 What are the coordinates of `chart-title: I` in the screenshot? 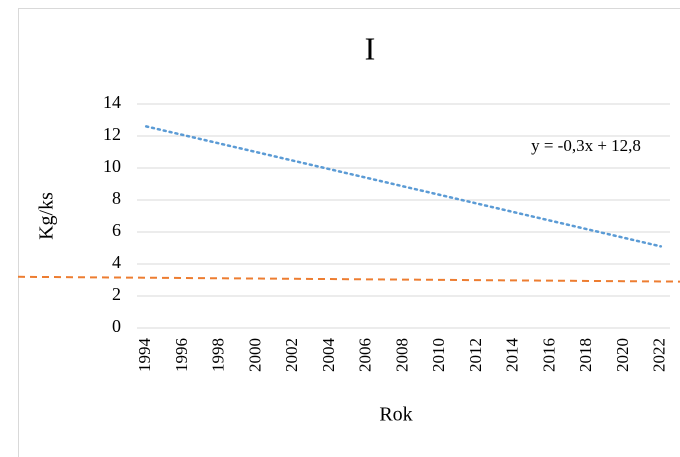 It's located at (370, 48).